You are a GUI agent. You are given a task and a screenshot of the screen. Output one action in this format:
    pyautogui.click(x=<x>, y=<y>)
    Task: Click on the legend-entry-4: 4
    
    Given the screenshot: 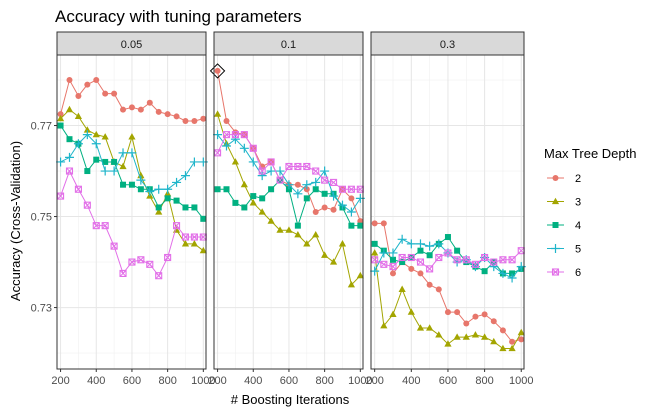 What is the action you would take?
    pyautogui.click(x=564, y=226)
    